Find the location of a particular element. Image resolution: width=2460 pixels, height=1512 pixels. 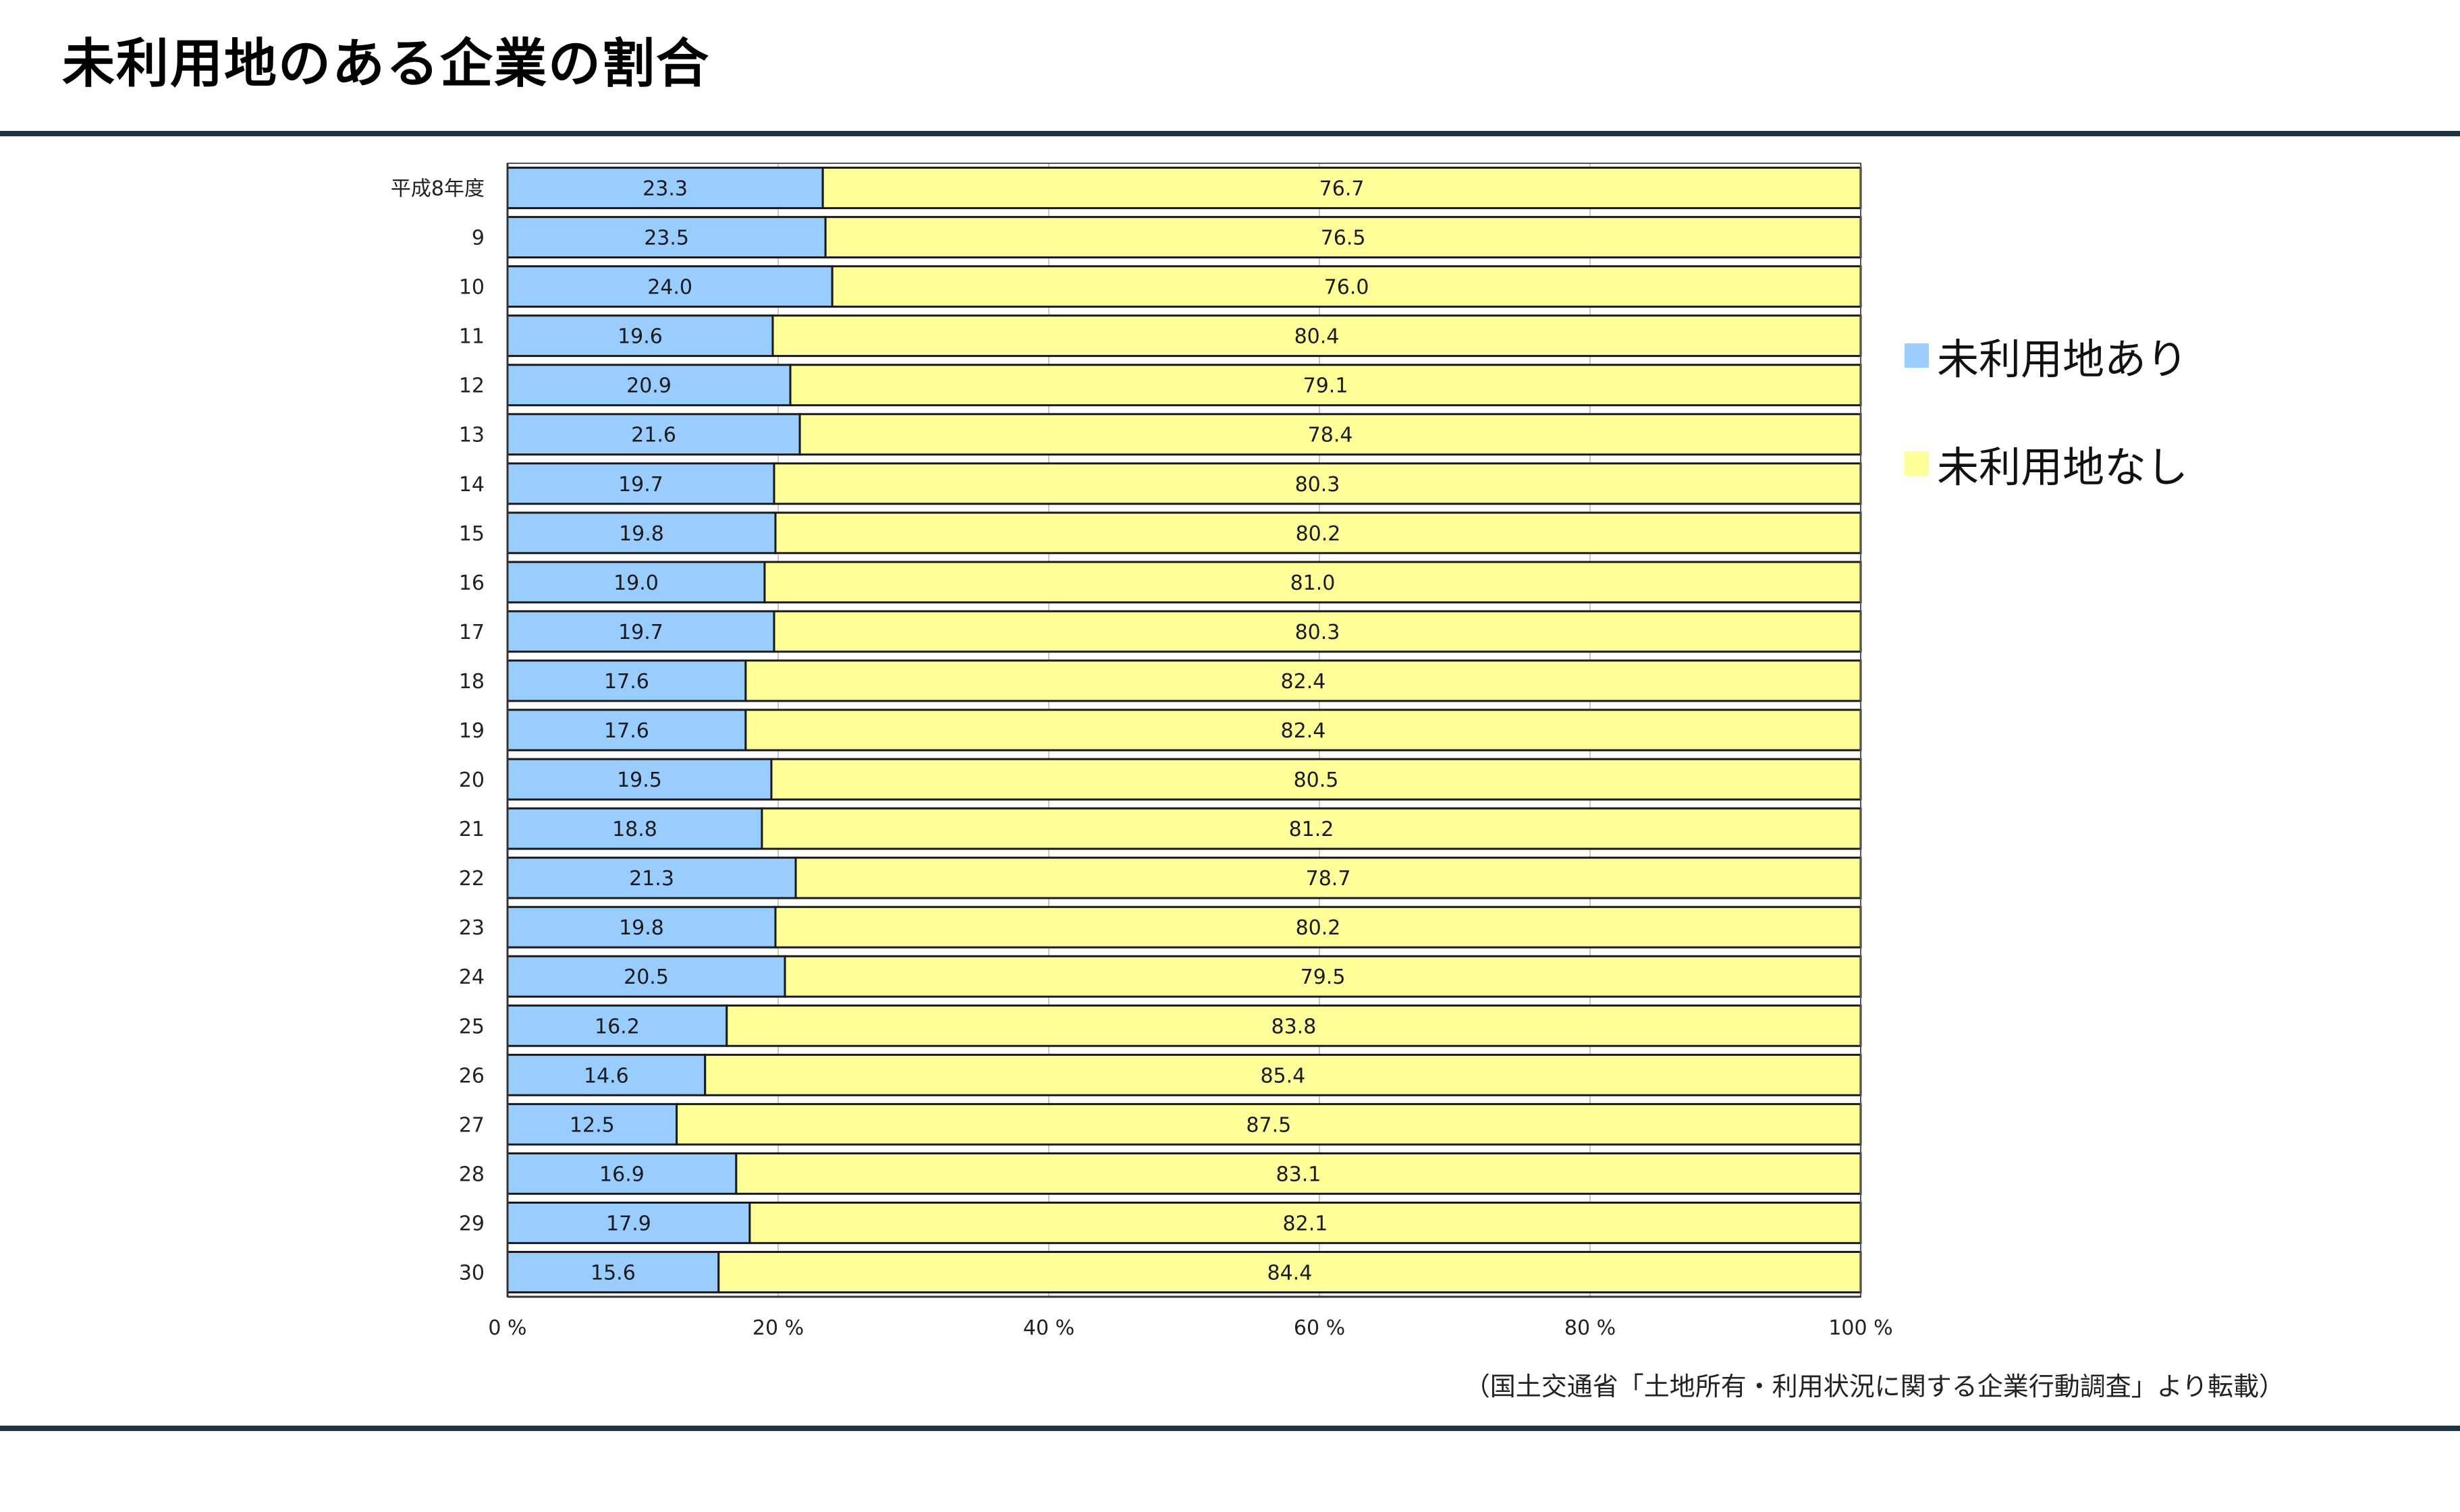

bar-value-label: 76.7 is located at coordinates (1342, 189).